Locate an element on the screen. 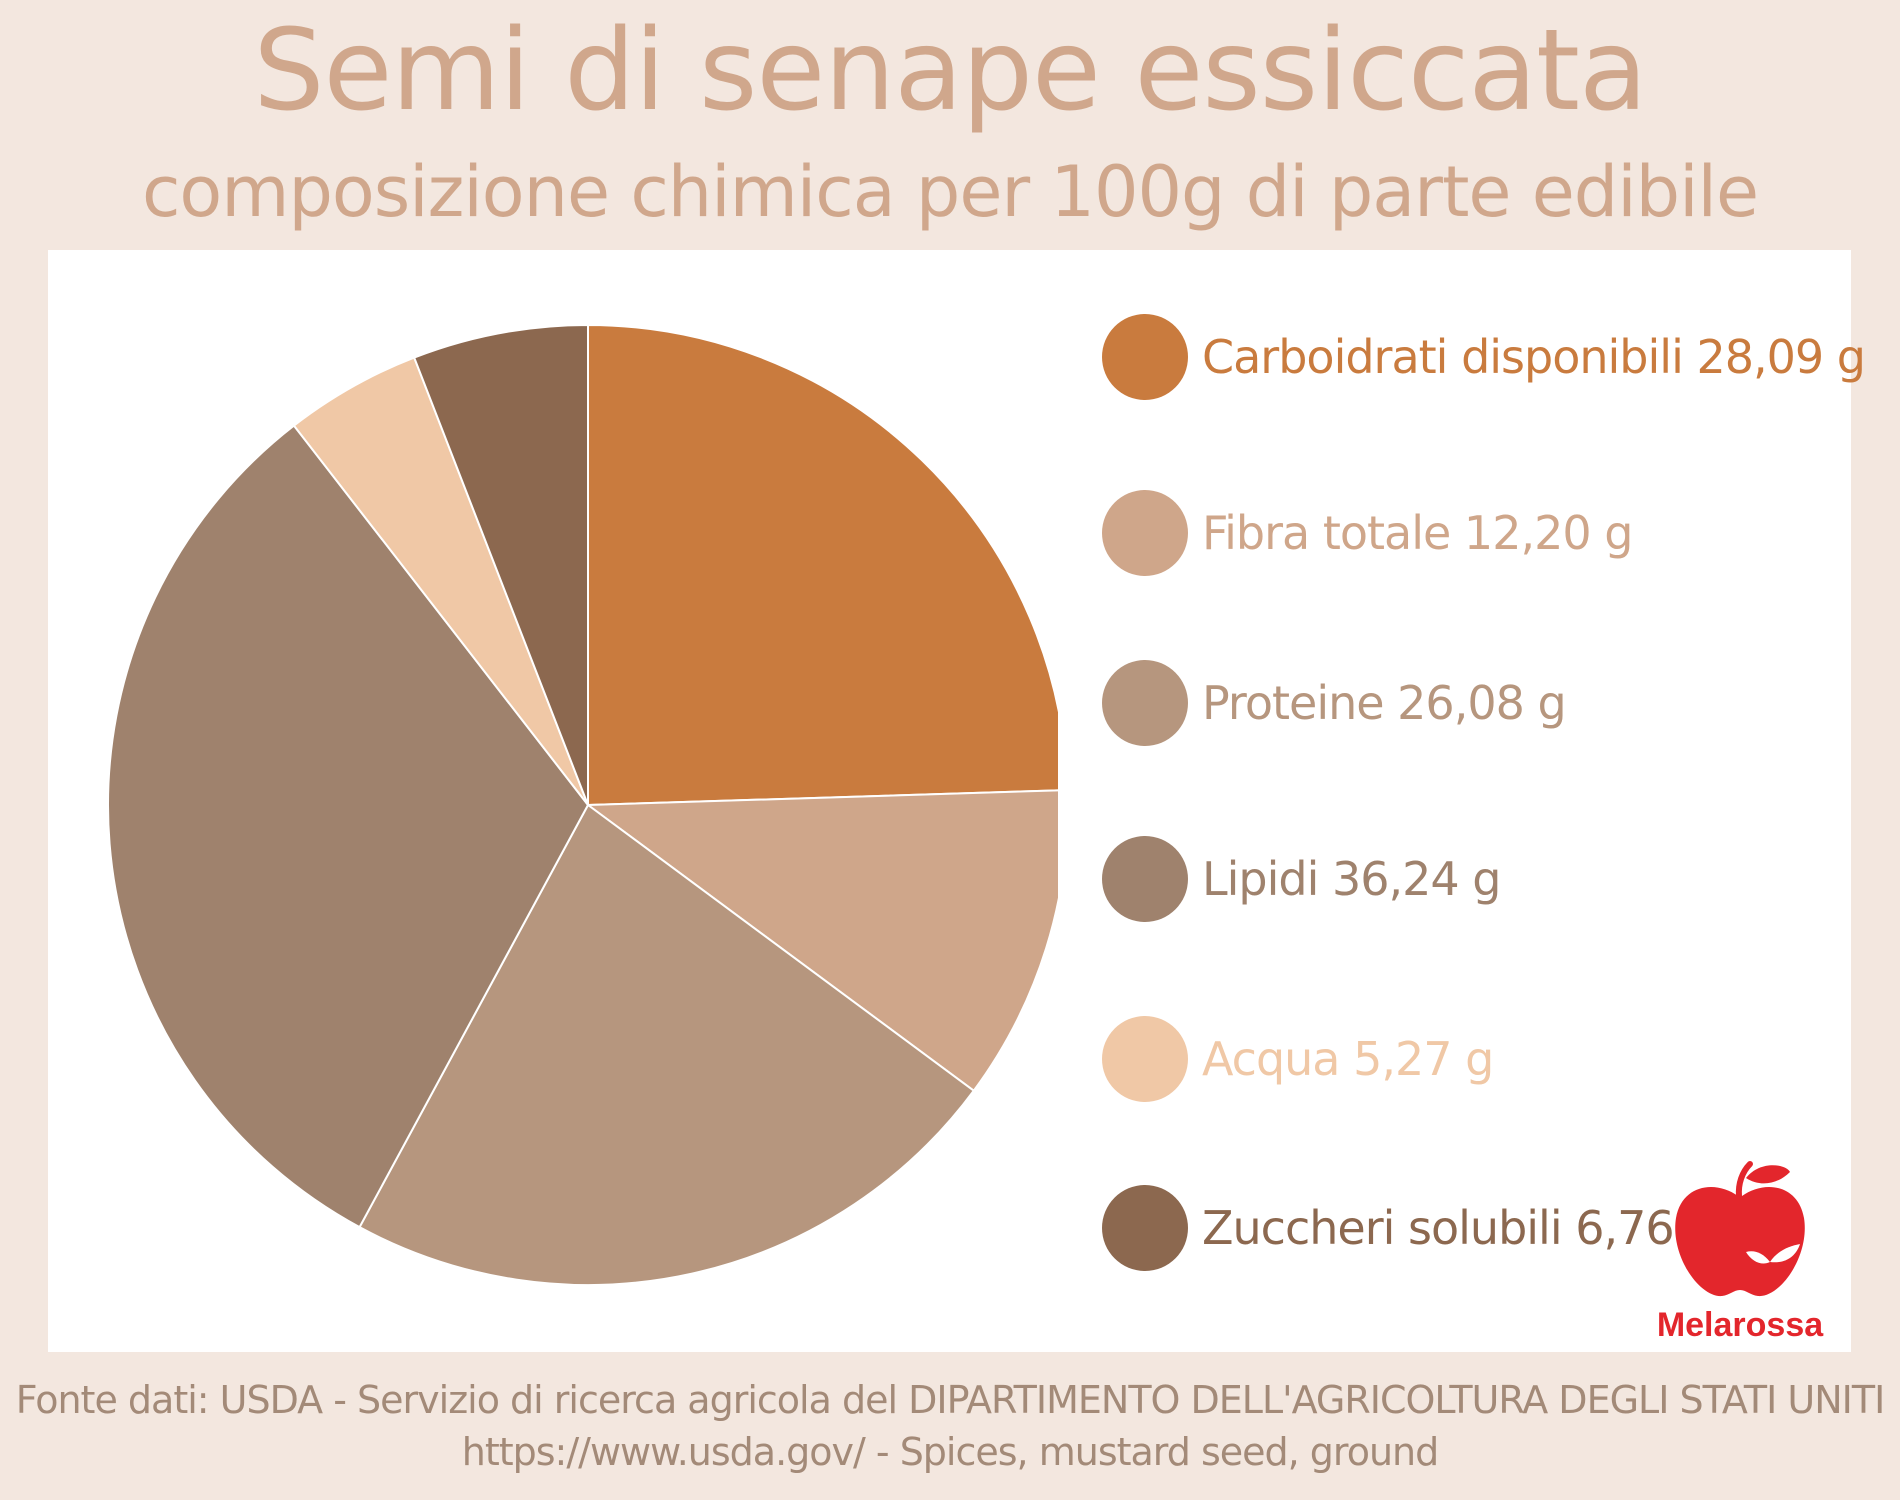  legend-item-acqua: Acqua 5,27 g is located at coordinates (1472, 1059).